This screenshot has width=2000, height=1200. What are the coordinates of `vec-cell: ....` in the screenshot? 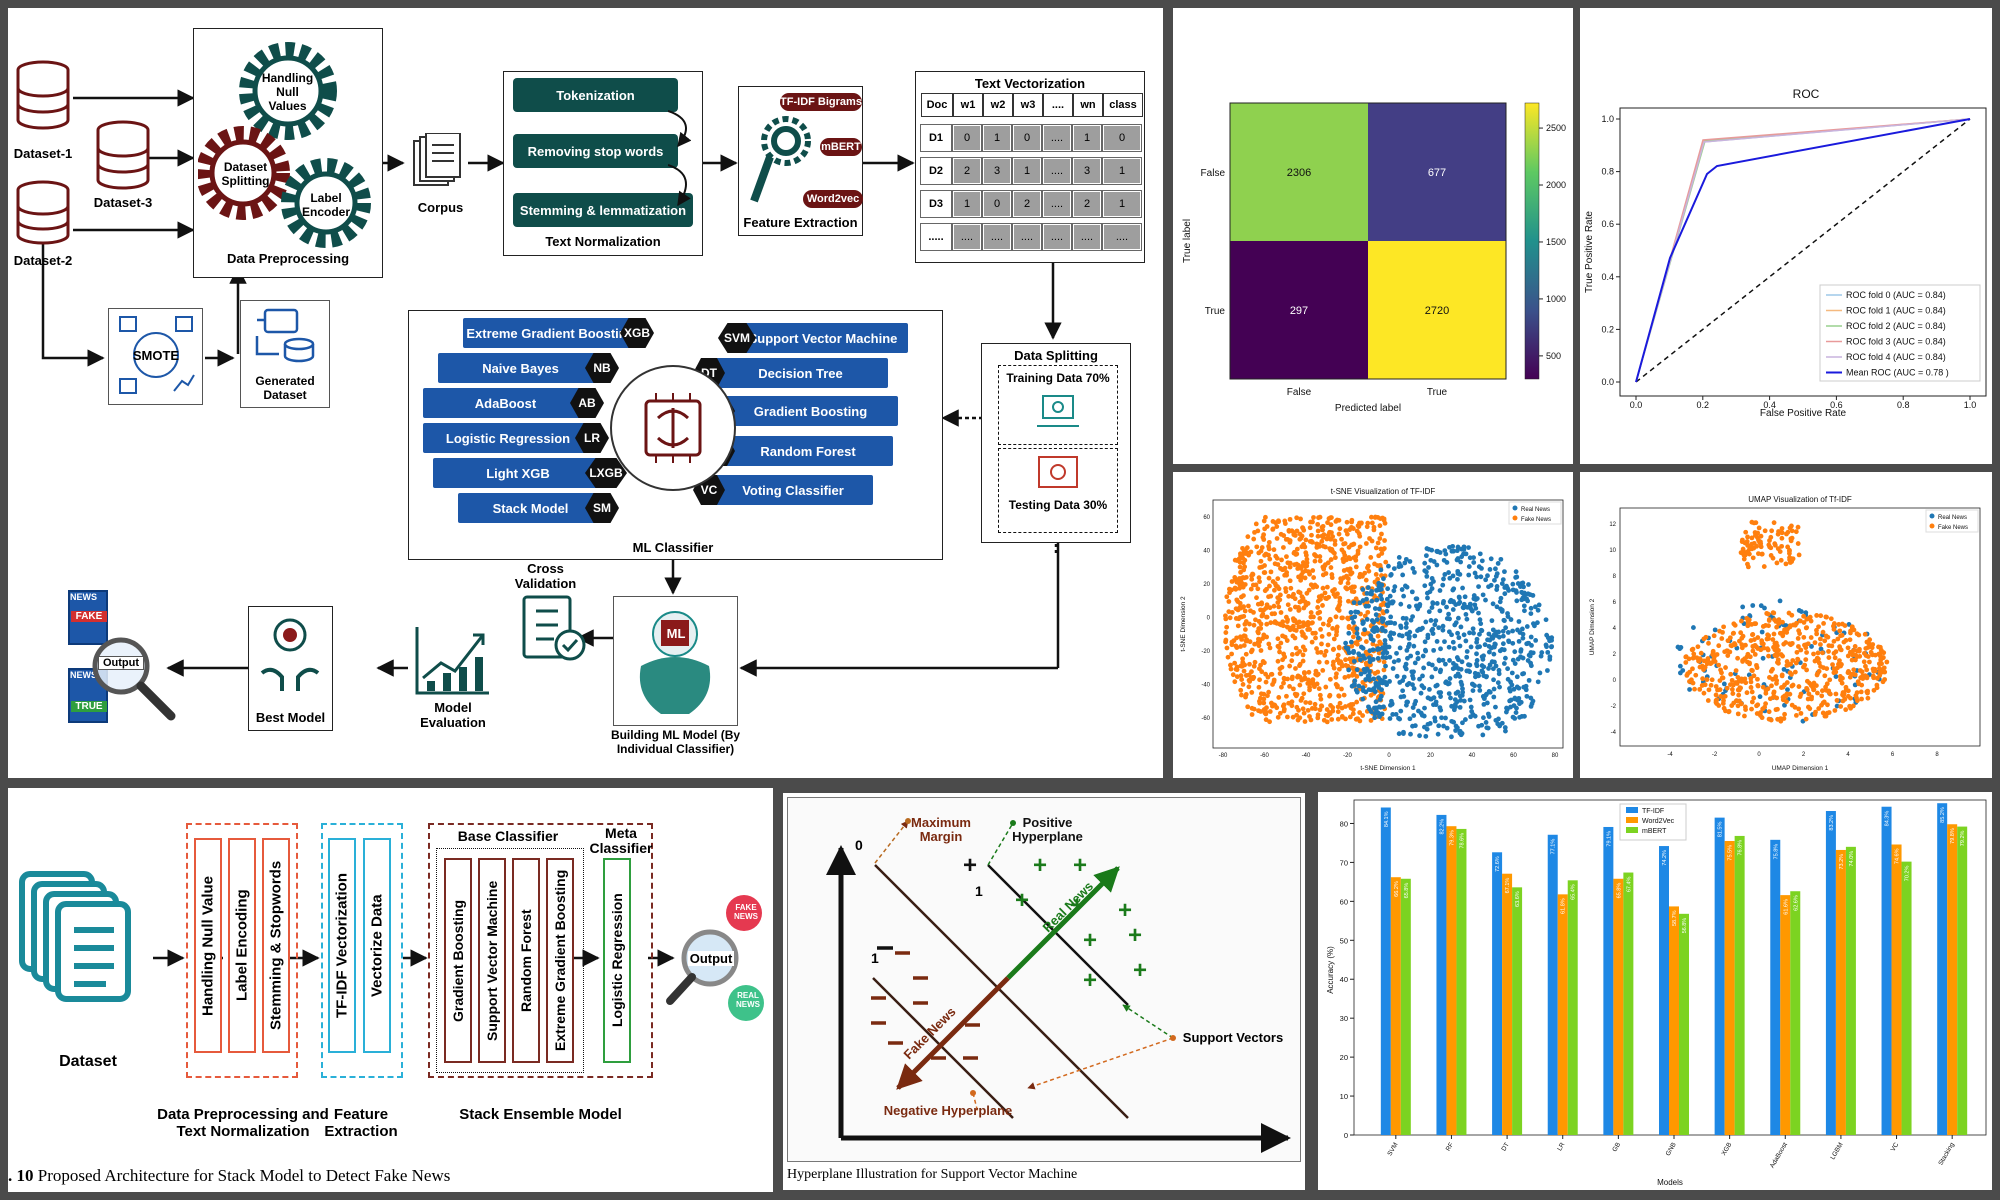 It's located at (1122, 237).